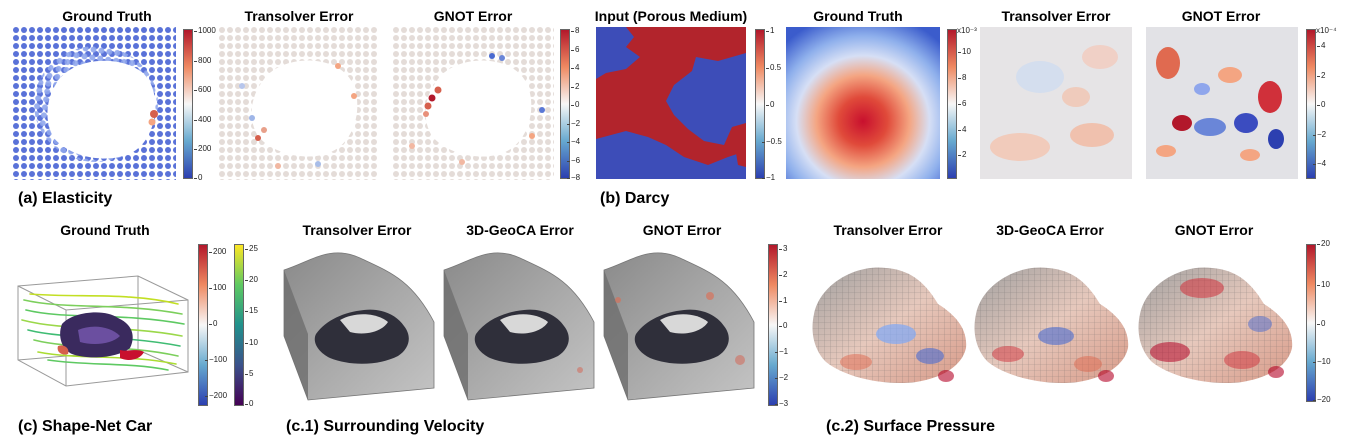  Describe the element at coordinates (1214, 230) in the screenshot. I see `pressure-title-gnot-error: GNOT Error` at that location.